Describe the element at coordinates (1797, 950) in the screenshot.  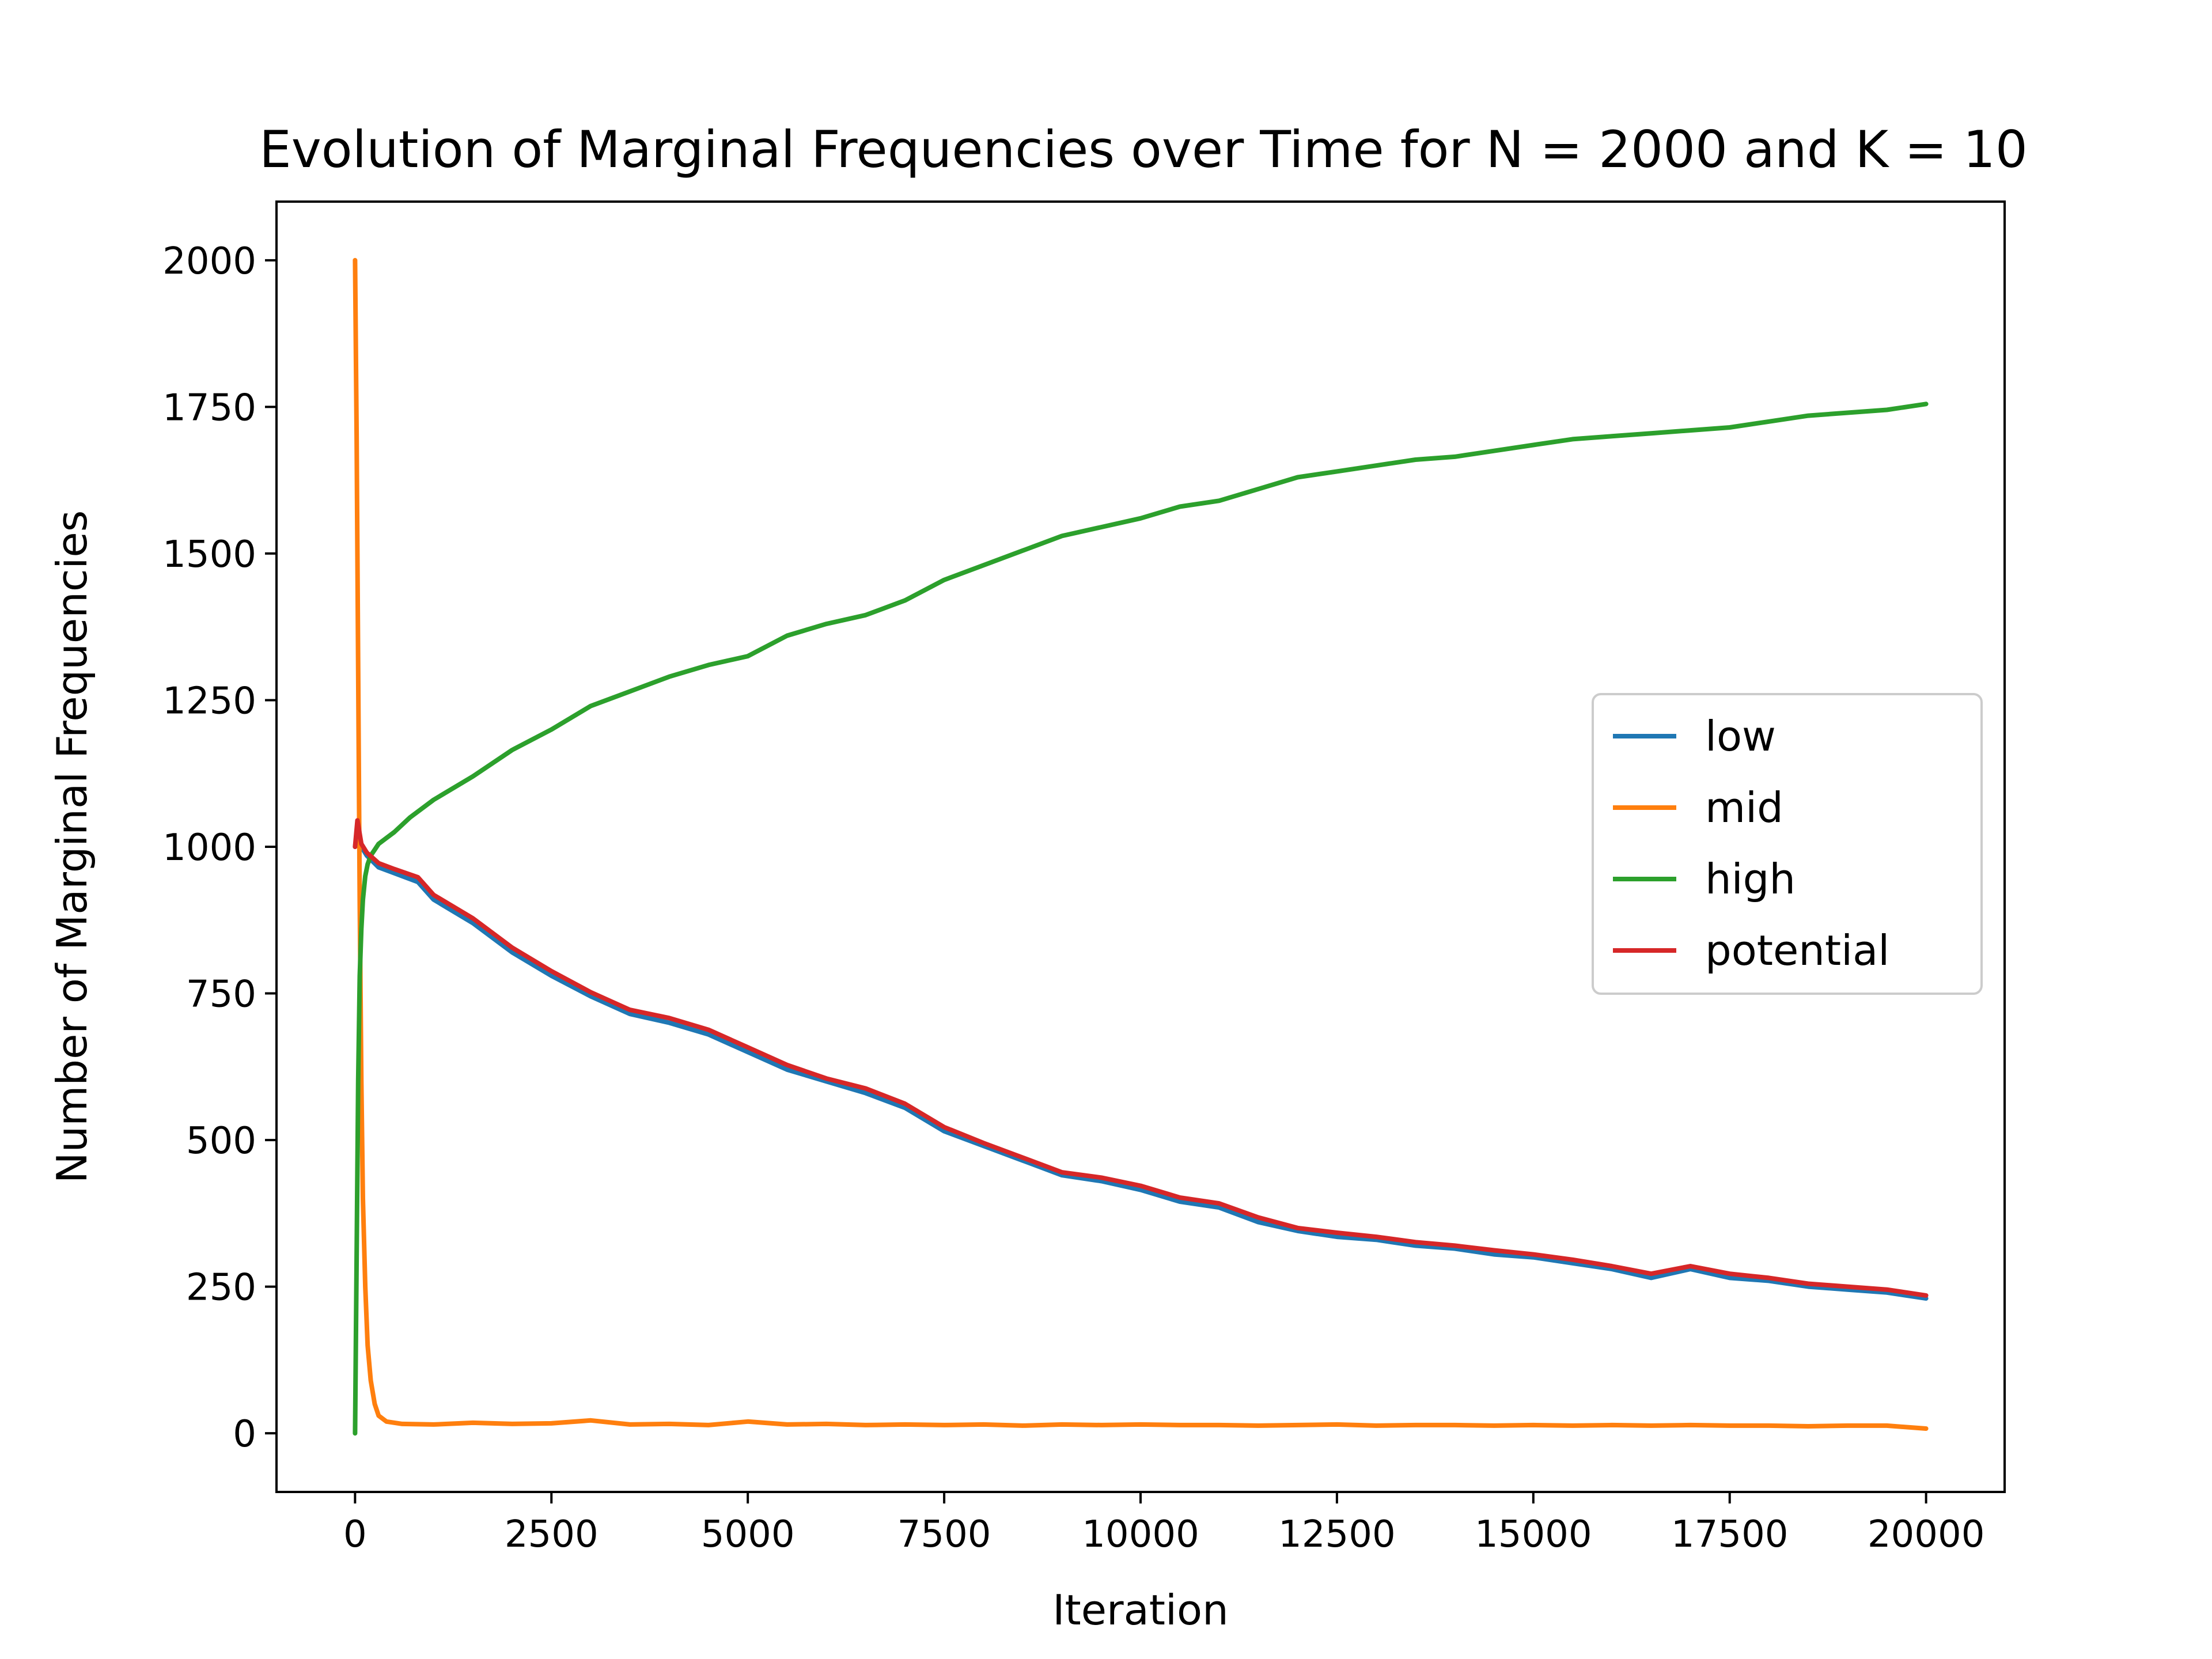
I see `legend-label-potential: potential` at that location.